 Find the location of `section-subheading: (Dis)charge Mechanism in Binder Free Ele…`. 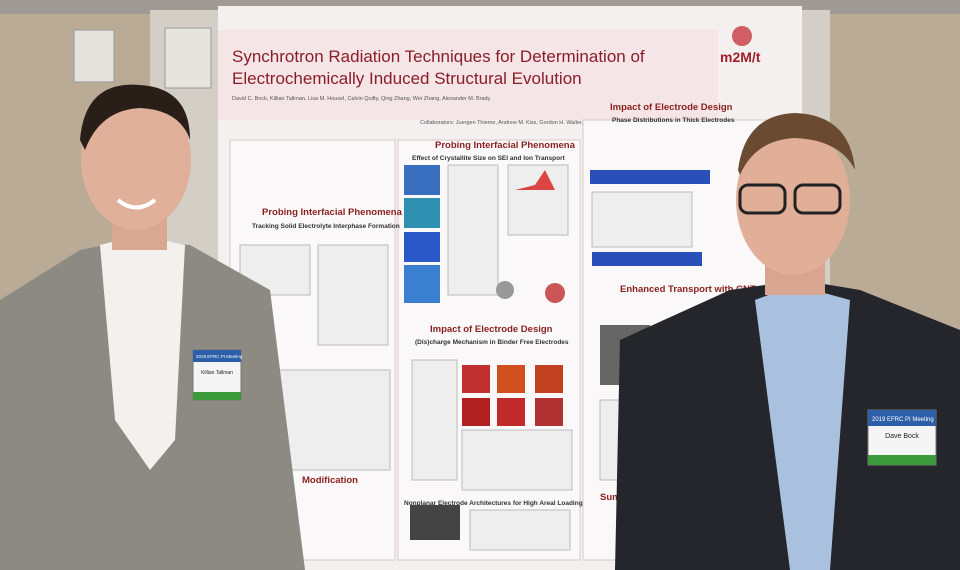

section-subheading: (Dis)charge Mechanism in Binder Free Ele… is located at coordinates (492, 342).